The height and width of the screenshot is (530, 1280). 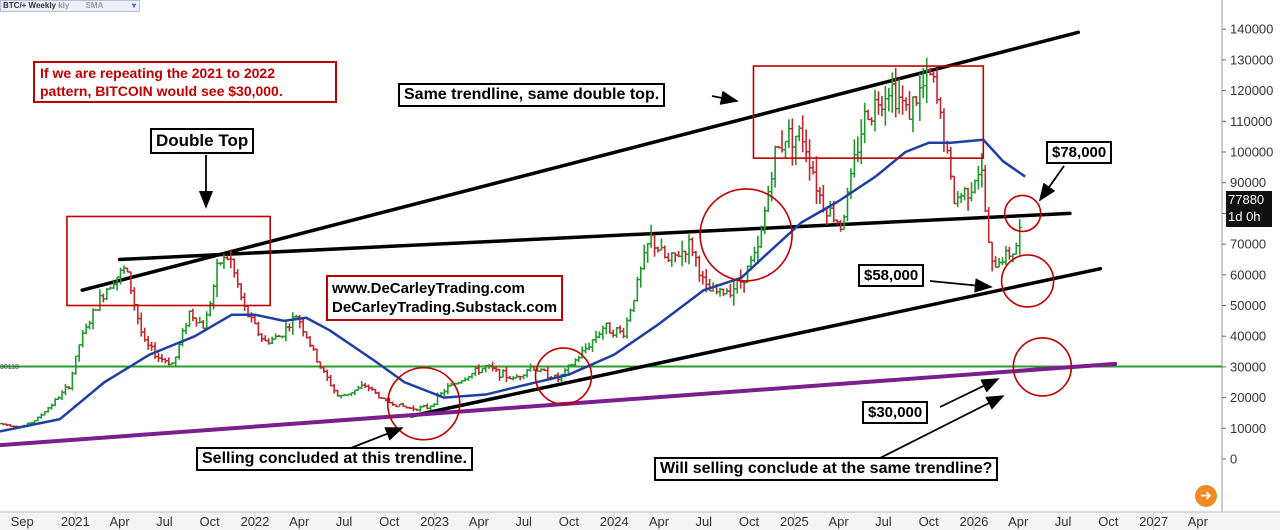 What do you see at coordinates (1251, 29) in the screenshot?
I see `y-tick-label: 140000` at bounding box center [1251, 29].